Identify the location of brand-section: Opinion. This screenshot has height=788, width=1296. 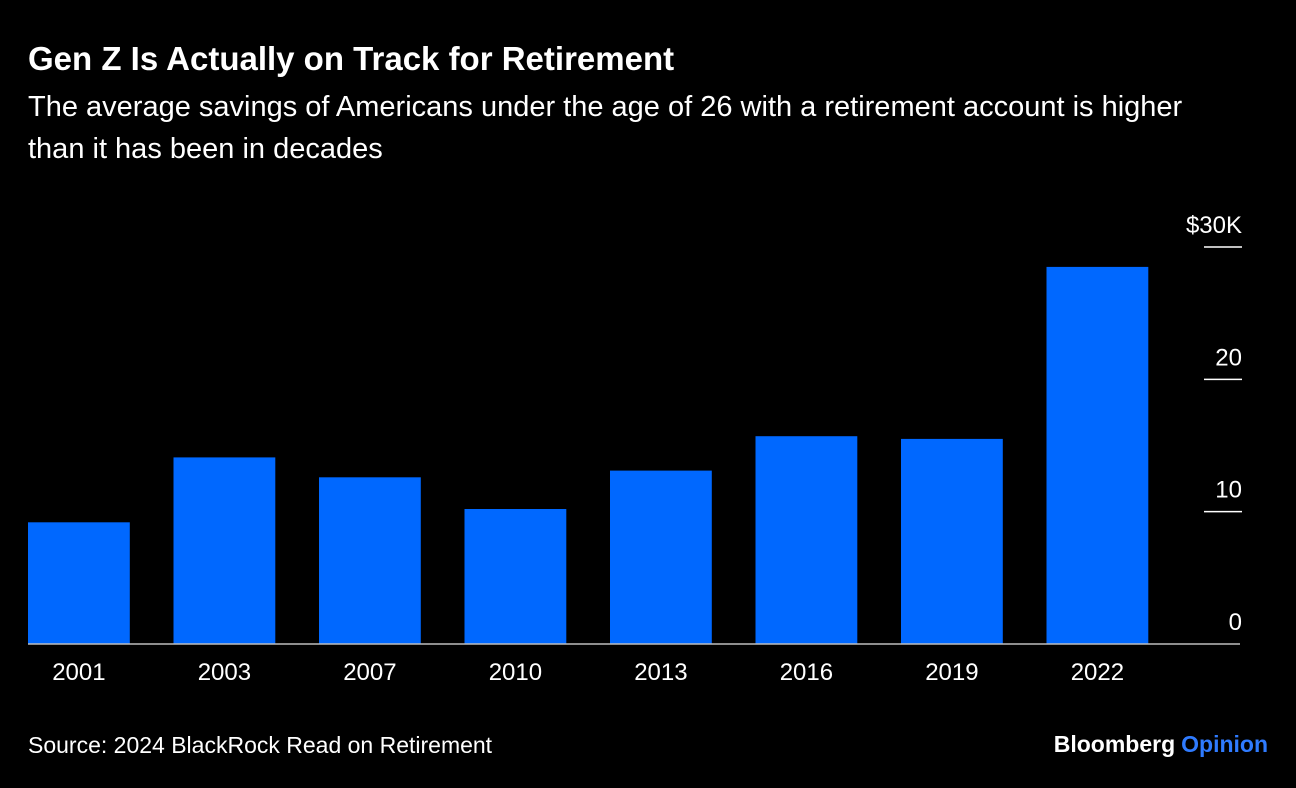
(1224, 744).